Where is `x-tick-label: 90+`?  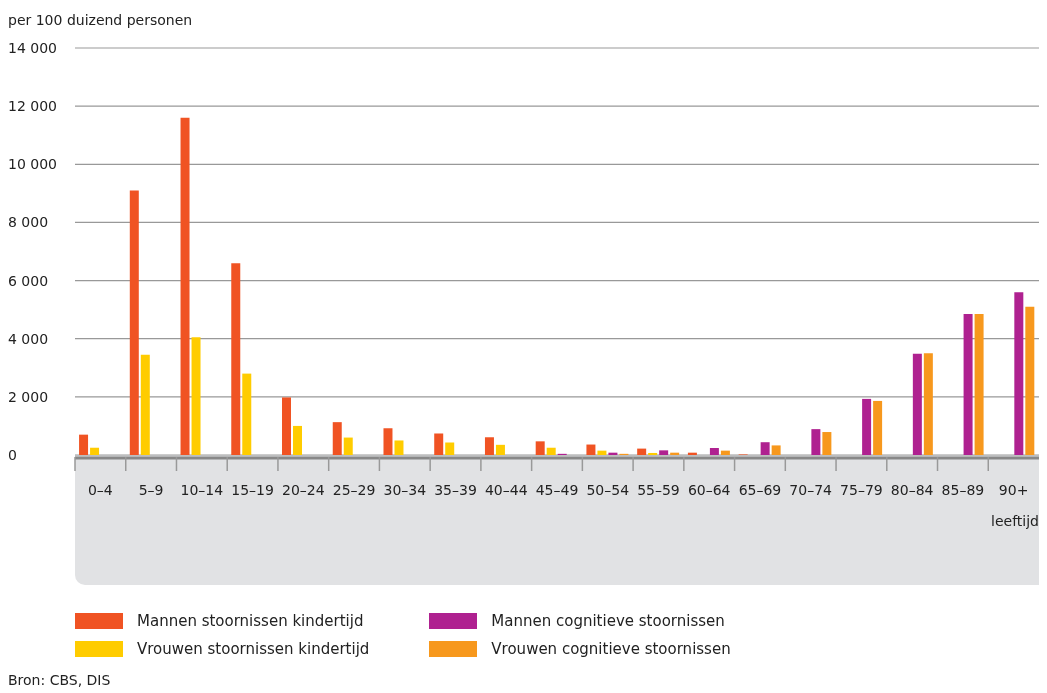
x-tick-label: 90+ is located at coordinates (1013, 490).